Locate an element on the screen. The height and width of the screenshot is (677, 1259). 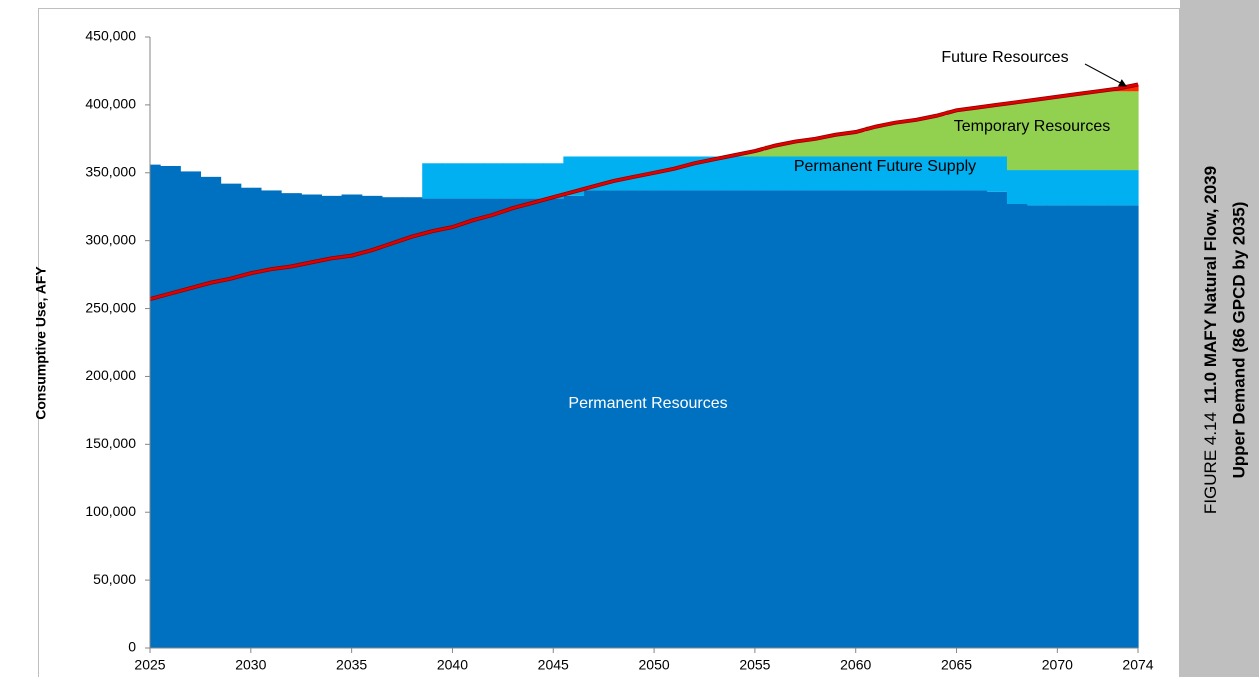
x-tick-label: 2050 is located at coordinates (654, 665).